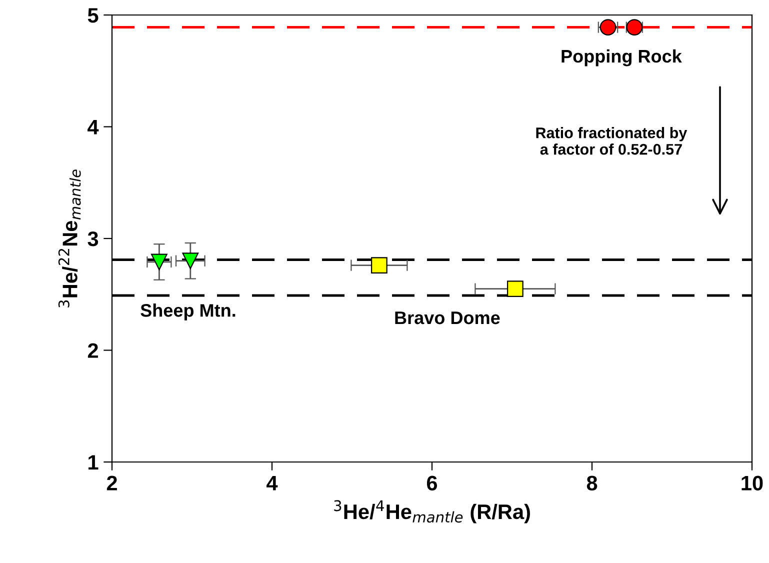  I want to click on y-tick-label: 1, so click(93, 462).